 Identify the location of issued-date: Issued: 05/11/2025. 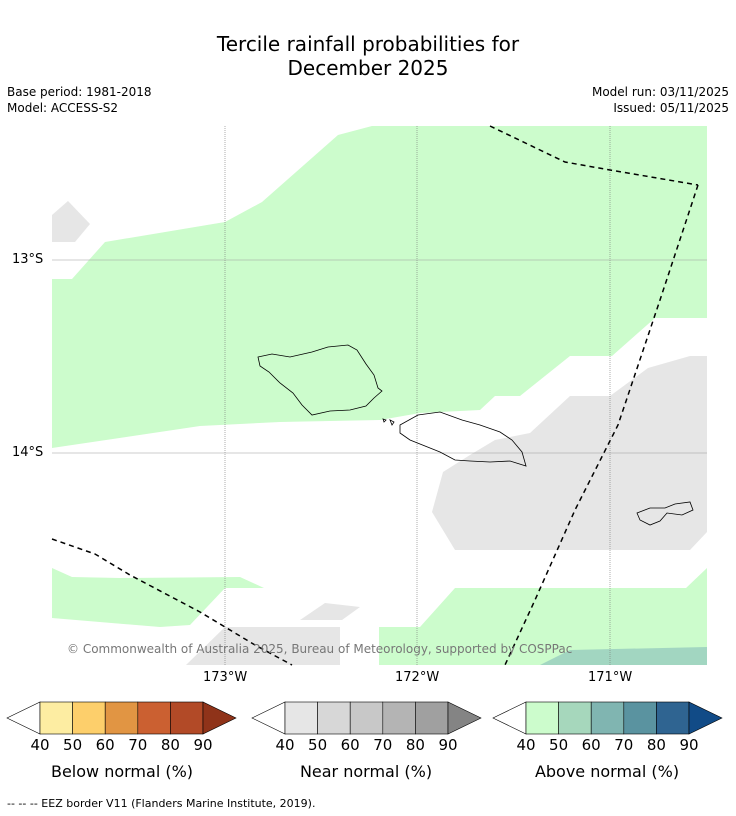
(671, 108).